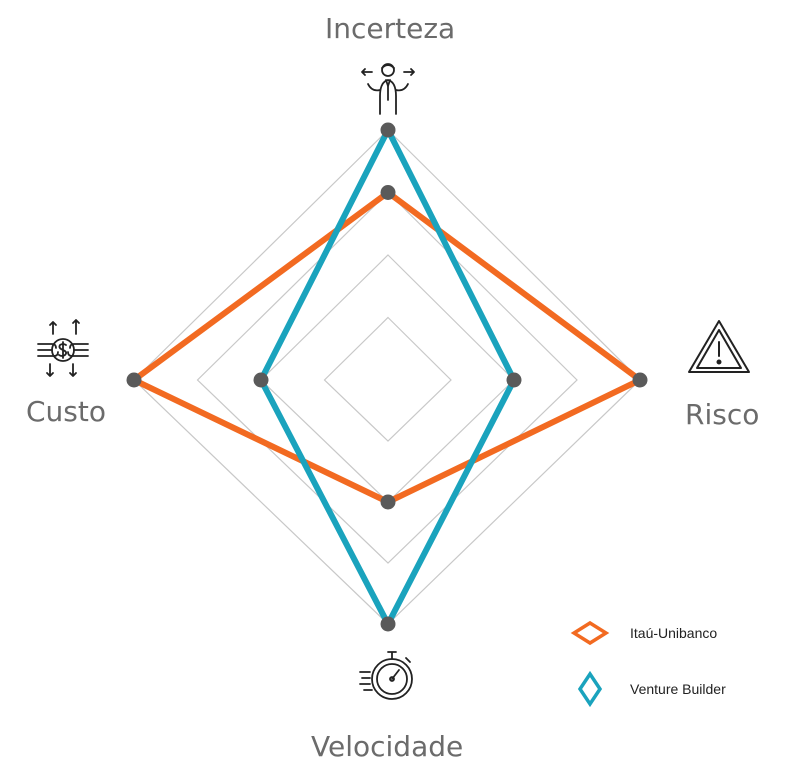  I want to click on legend-label-itau: Itaú-Unibanco, so click(674, 633).